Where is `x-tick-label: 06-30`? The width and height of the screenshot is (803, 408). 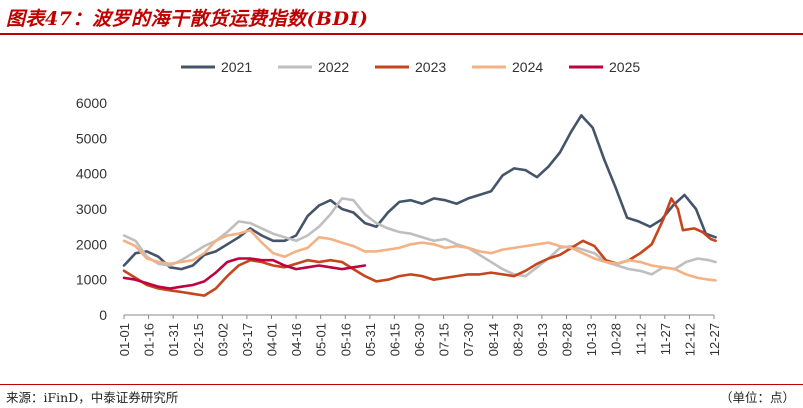 x-tick-label: 06-30 is located at coordinates (419, 339).